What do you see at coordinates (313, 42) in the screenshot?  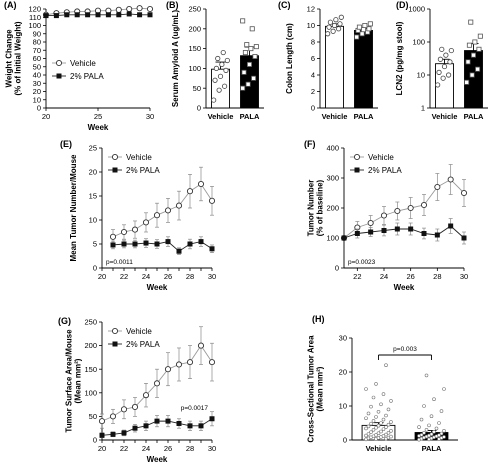 I see `y-tick-label: 8` at bounding box center [313, 42].